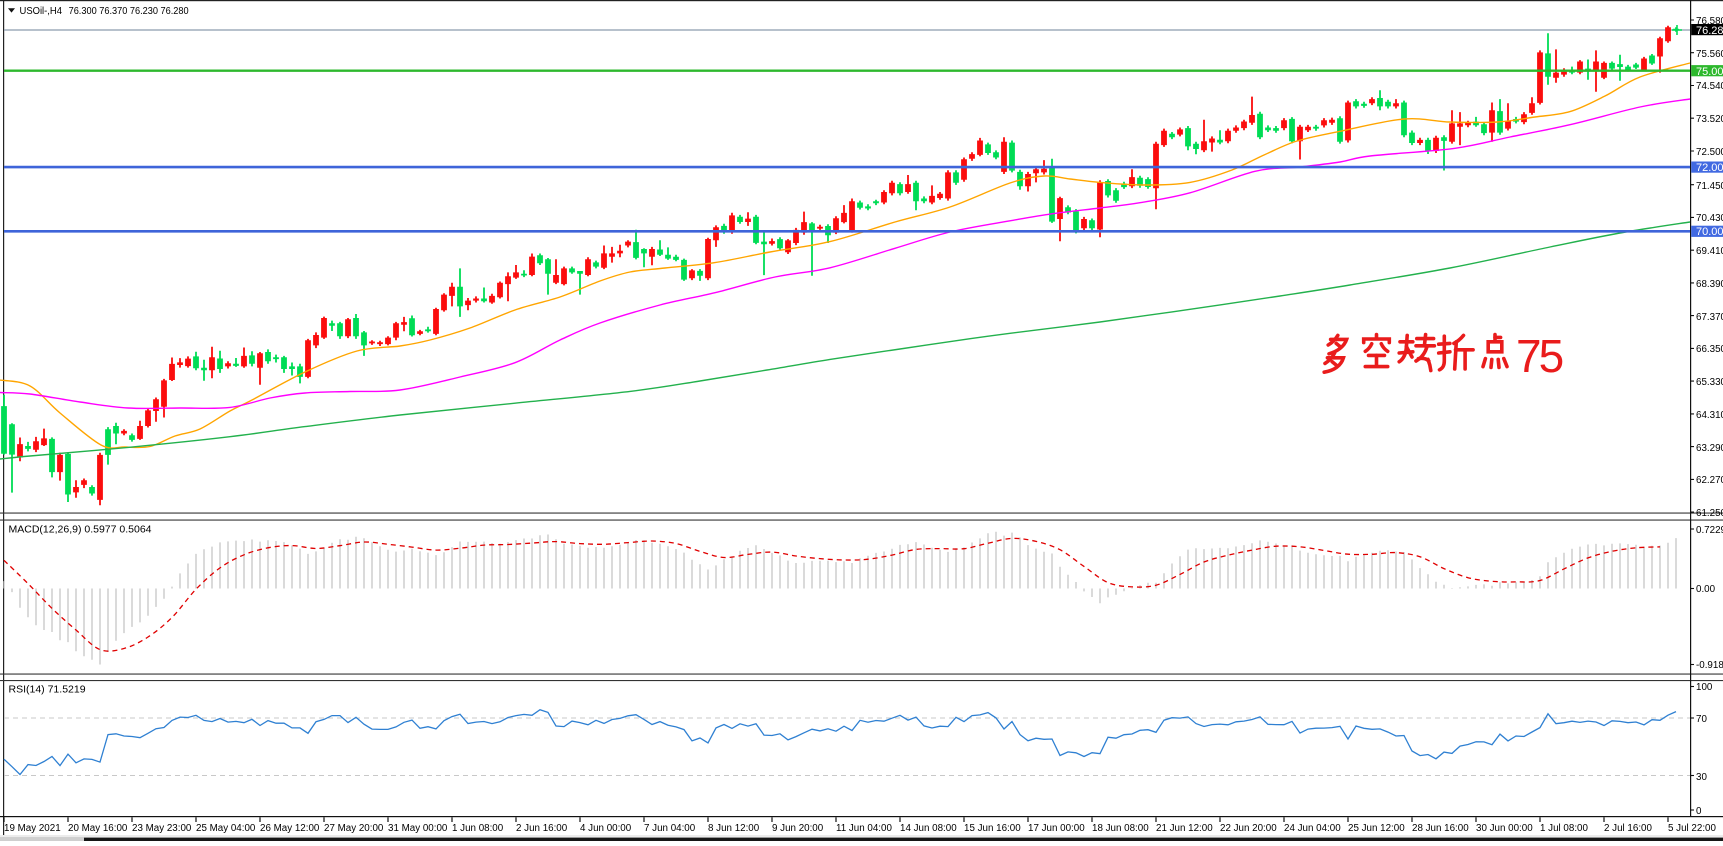  What do you see at coordinates (928, 828) in the screenshot?
I see `svg-text: 14 Jun 08:00` at bounding box center [928, 828].